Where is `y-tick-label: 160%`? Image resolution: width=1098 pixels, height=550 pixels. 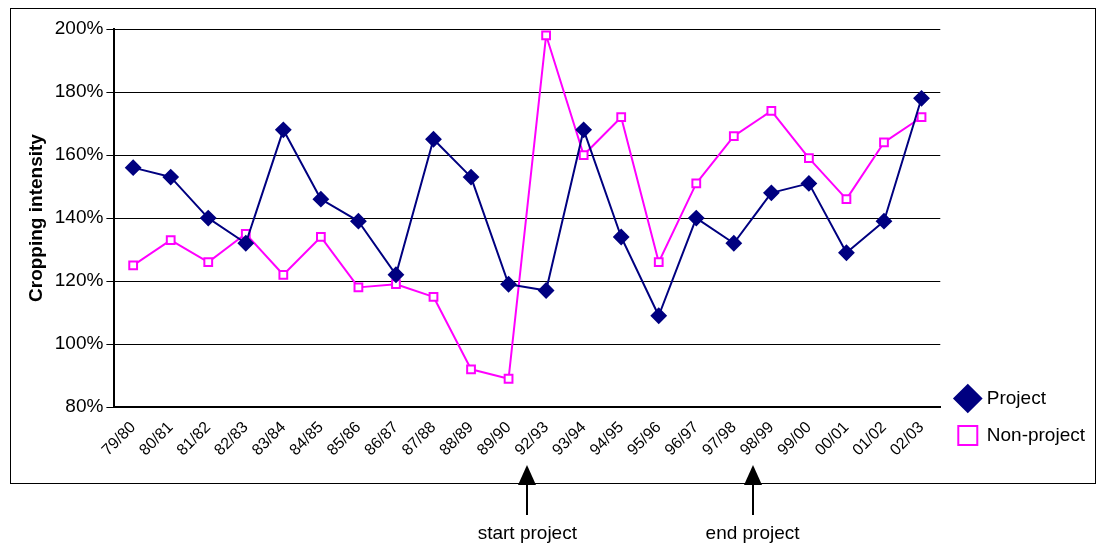
y-tick-label: 160% is located at coordinates (79, 154).